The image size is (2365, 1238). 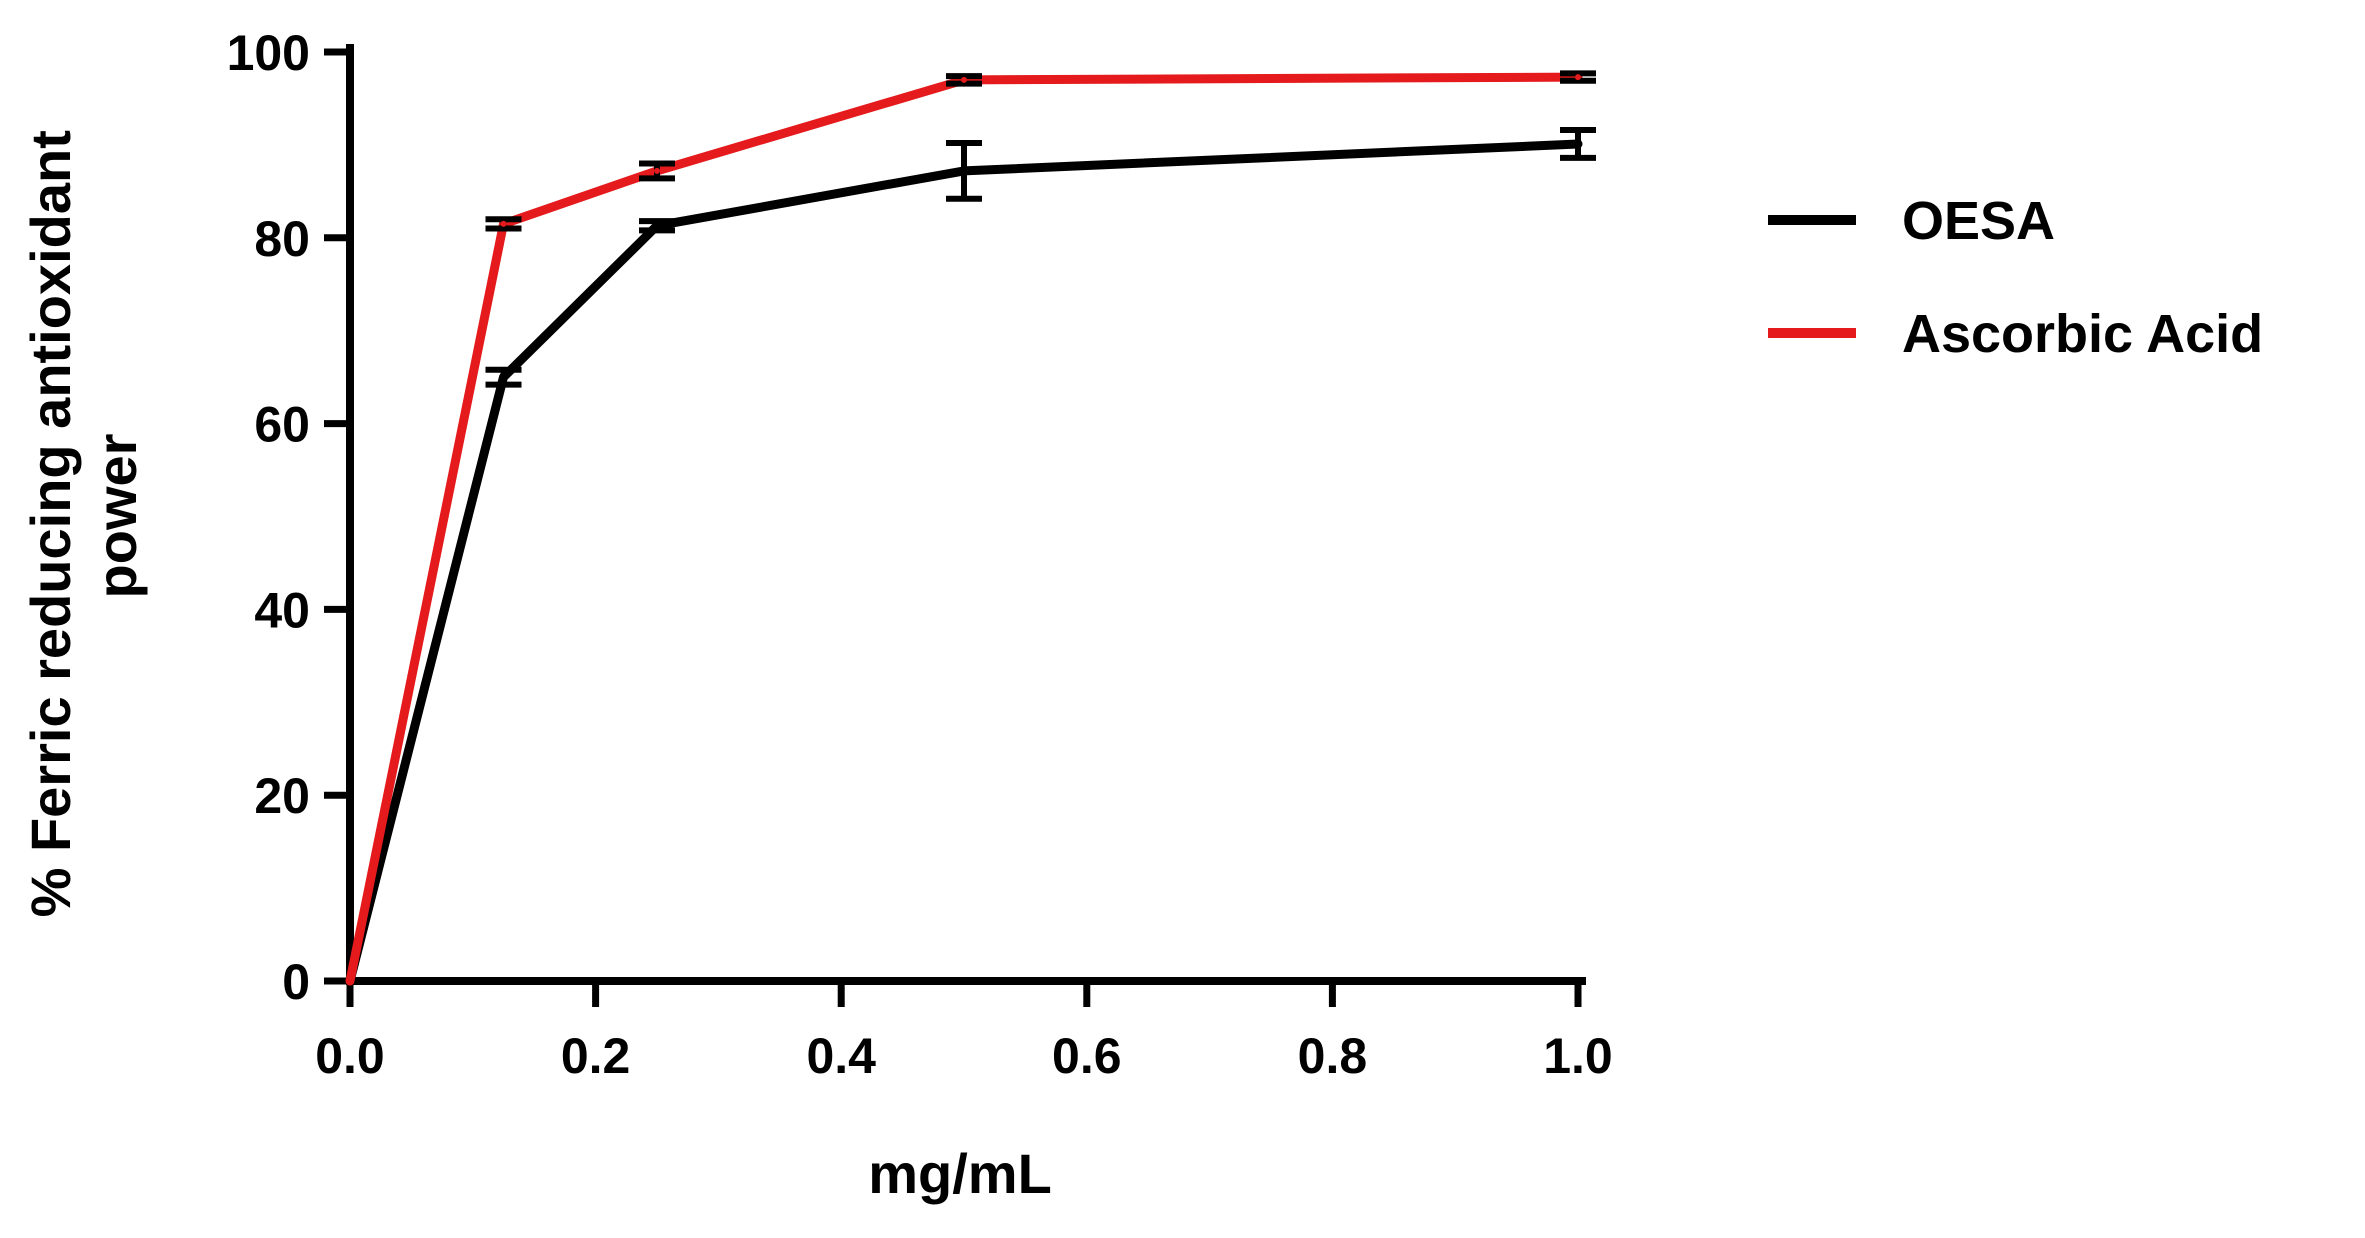 I want to click on legend-item: Ascorbic Acid, so click(x=2015, y=334).